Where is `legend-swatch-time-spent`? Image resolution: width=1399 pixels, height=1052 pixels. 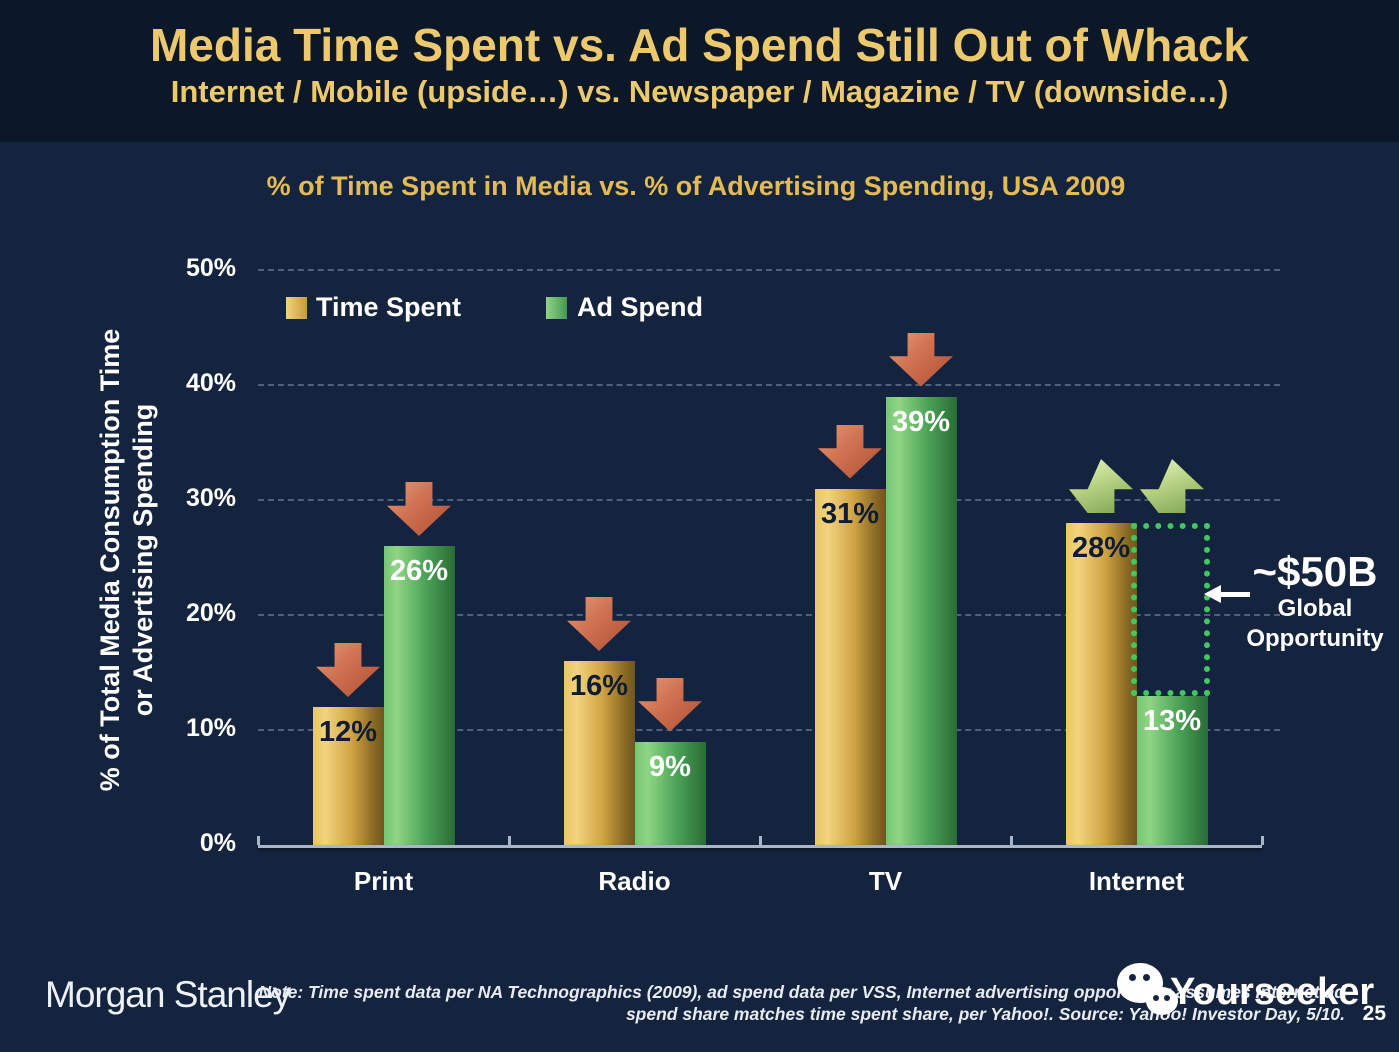 legend-swatch-time-spent is located at coordinates (296, 308).